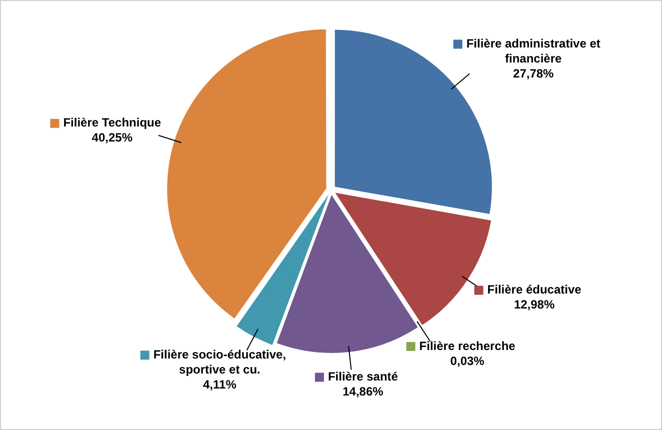 The height and width of the screenshot is (430, 662). I want to click on data-label: 0,03%, so click(467, 361).